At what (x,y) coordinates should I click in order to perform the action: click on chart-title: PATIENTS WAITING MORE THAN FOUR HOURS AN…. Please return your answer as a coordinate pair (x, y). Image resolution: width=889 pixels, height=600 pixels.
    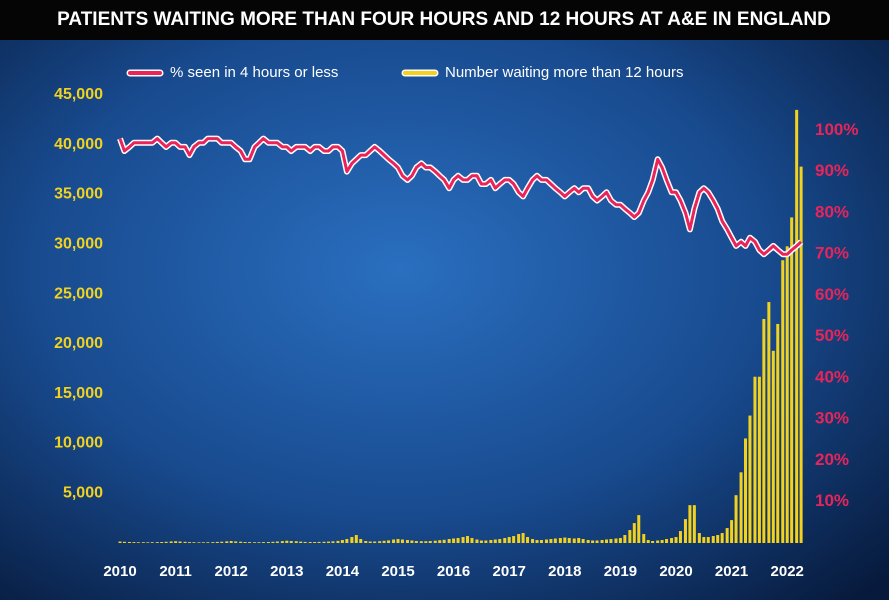
    Looking at the image, I should click on (444, 19).